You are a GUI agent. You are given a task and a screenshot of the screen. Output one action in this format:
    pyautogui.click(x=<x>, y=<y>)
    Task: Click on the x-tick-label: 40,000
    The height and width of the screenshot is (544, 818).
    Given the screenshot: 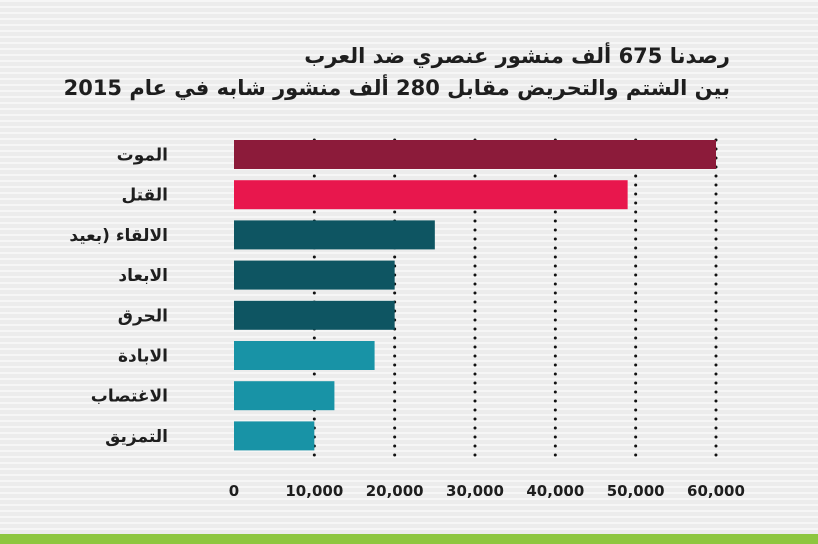 What is the action you would take?
    pyautogui.click(x=555, y=491)
    